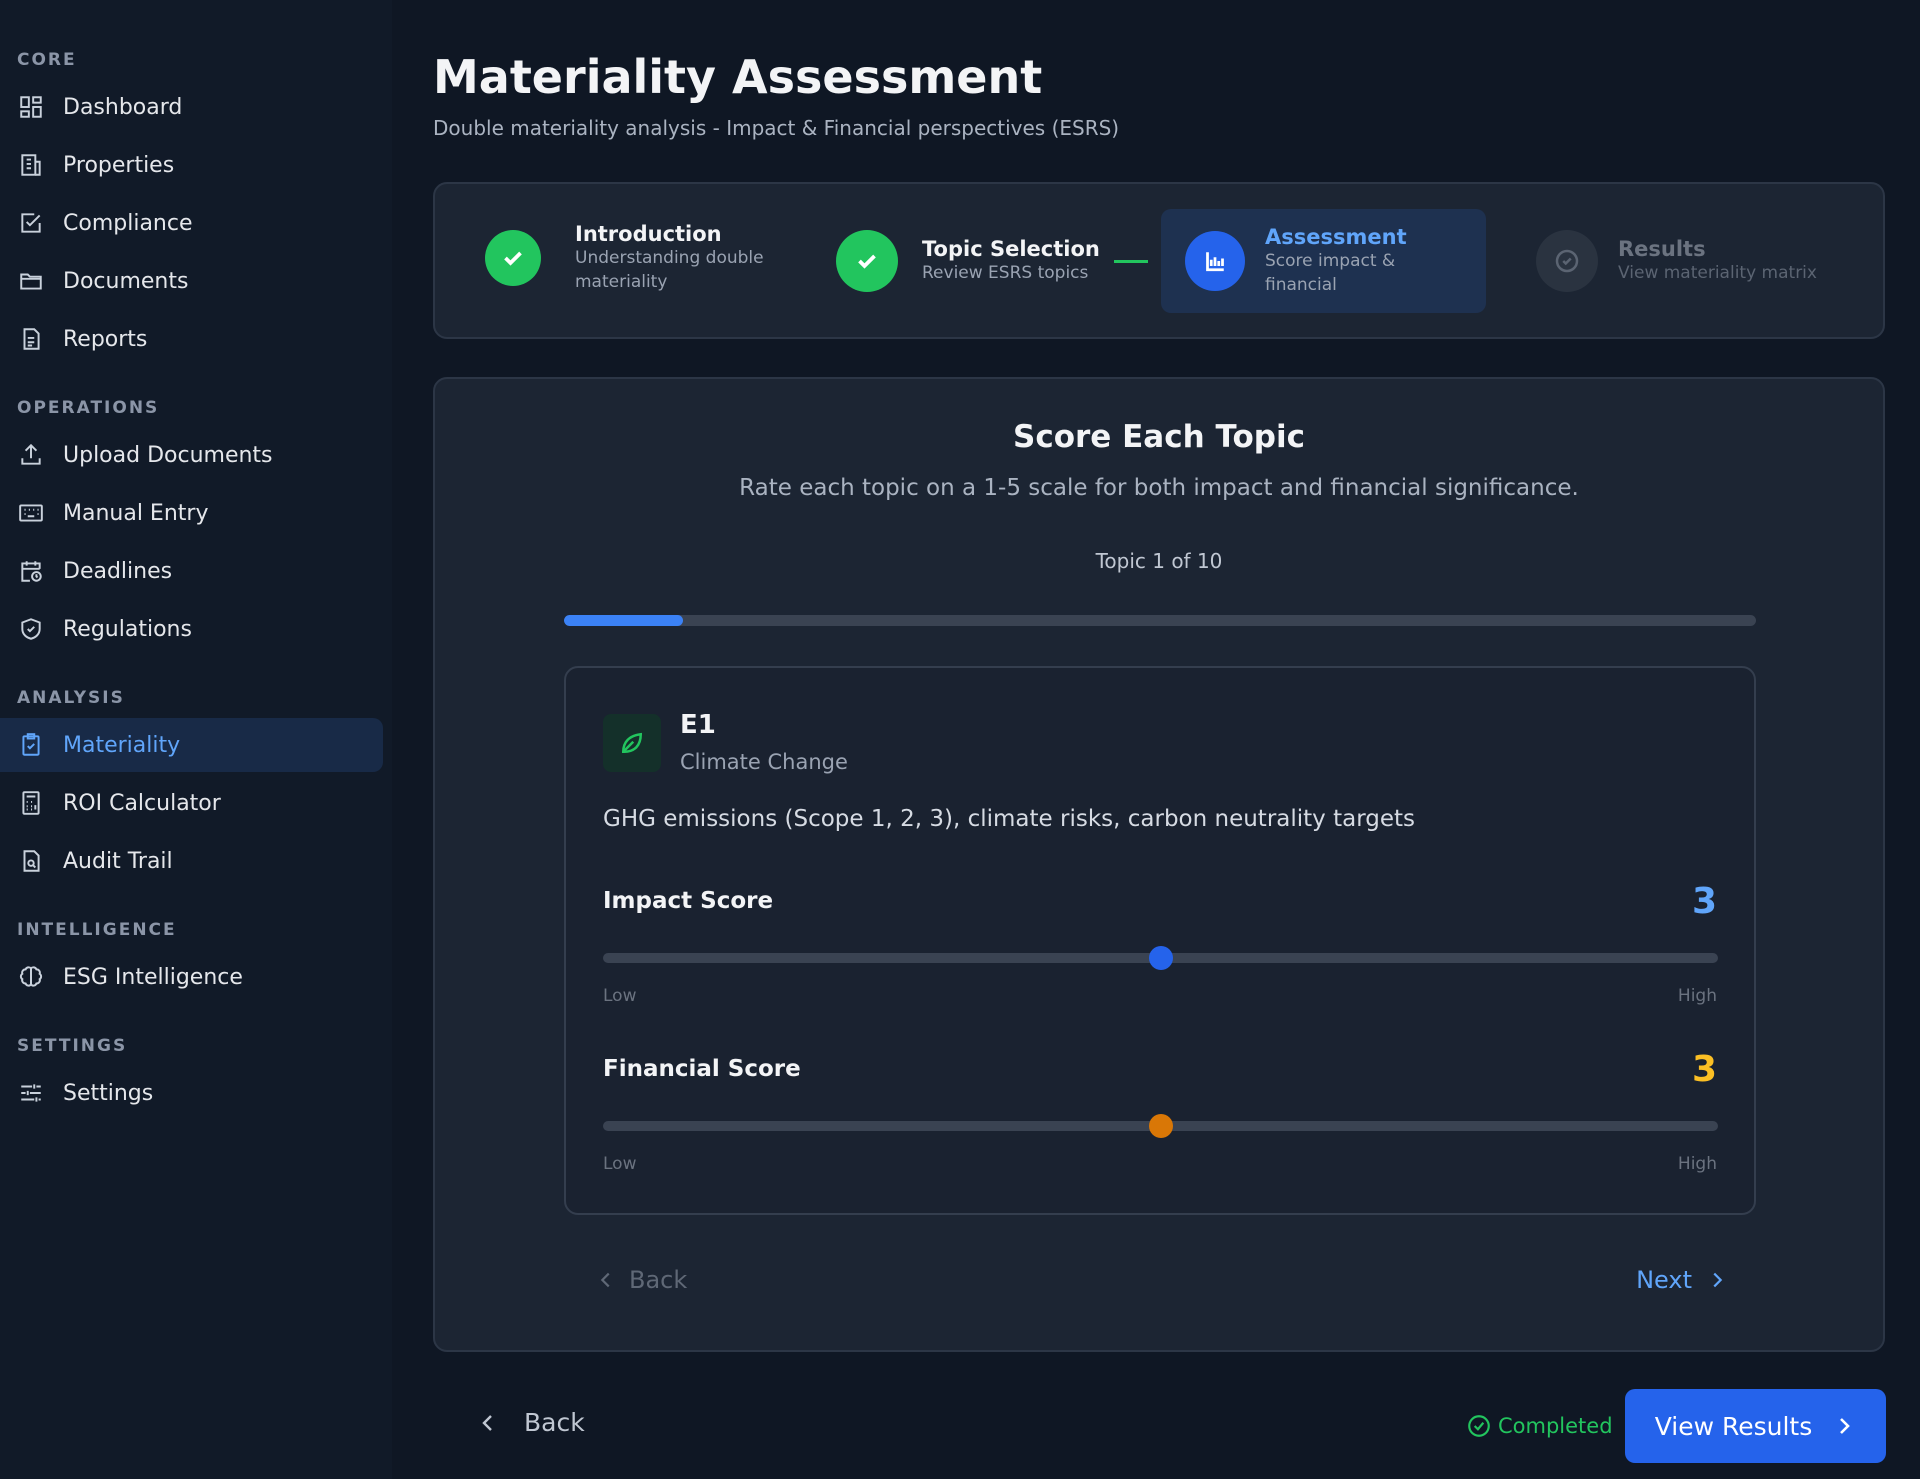 The height and width of the screenshot is (1479, 1920). What do you see at coordinates (191, 1093) in the screenshot?
I see `sidebar-item-settings: Settings` at bounding box center [191, 1093].